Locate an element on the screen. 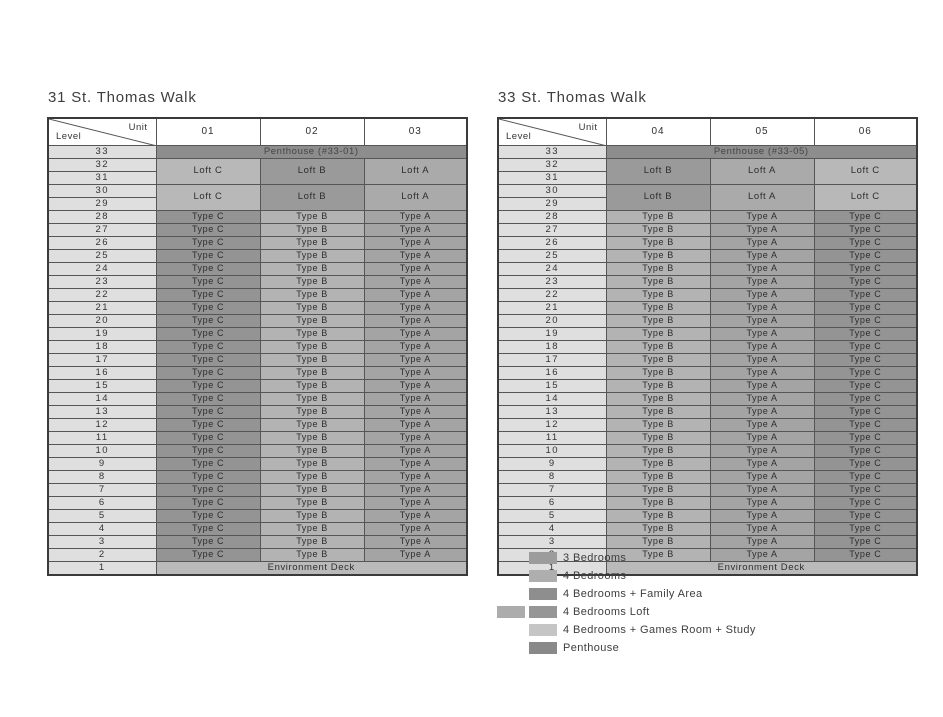 Image resolution: width=943 pixels, height=717 pixels. level-cell: 12 is located at coordinates (552, 424).